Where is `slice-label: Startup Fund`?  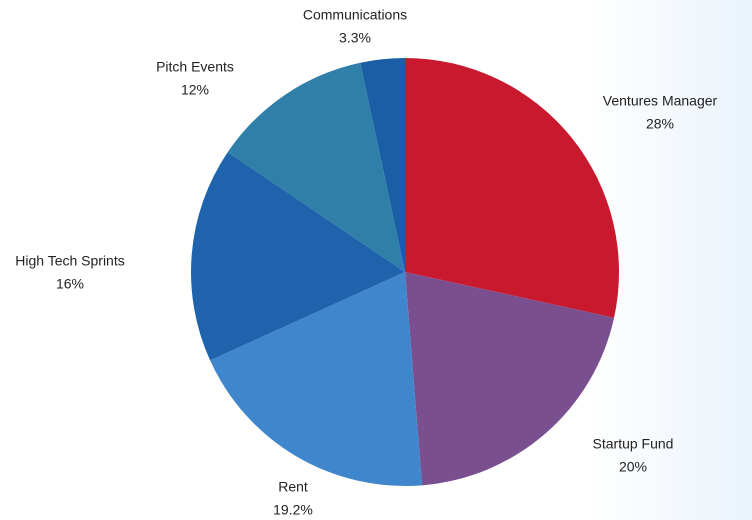 slice-label: Startup Fund is located at coordinates (633, 444).